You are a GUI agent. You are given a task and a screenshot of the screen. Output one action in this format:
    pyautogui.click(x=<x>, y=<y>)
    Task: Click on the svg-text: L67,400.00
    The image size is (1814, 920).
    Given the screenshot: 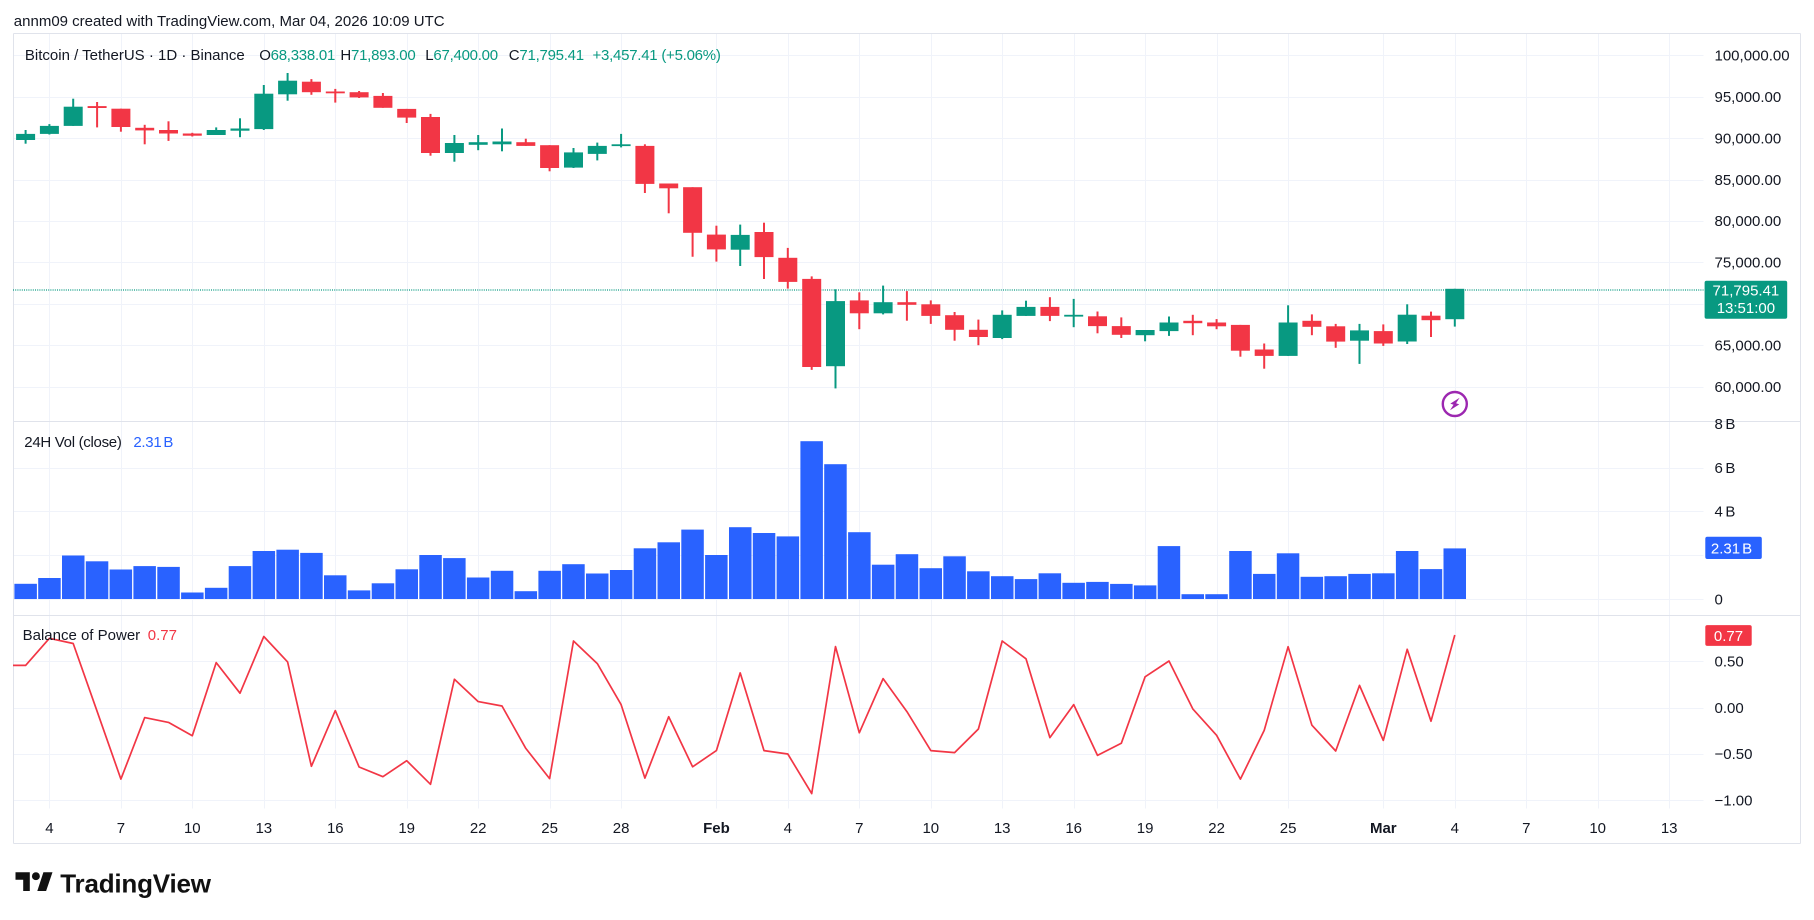 What is the action you would take?
    pyautogui.click(x=461, y=55)
    